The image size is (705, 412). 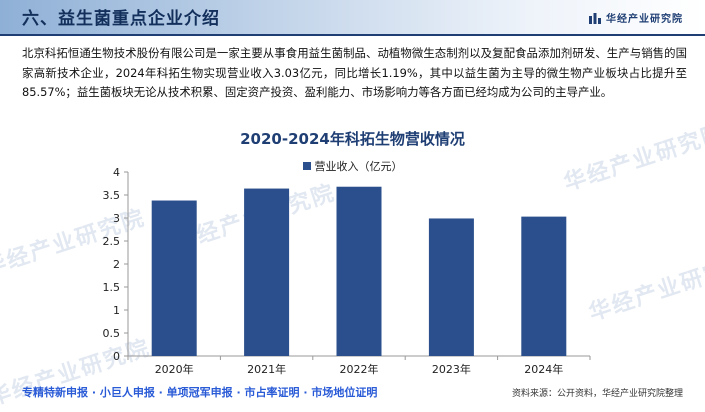 I want to click on brand-name: 华经产业研究院, so click(x=644, y=19).